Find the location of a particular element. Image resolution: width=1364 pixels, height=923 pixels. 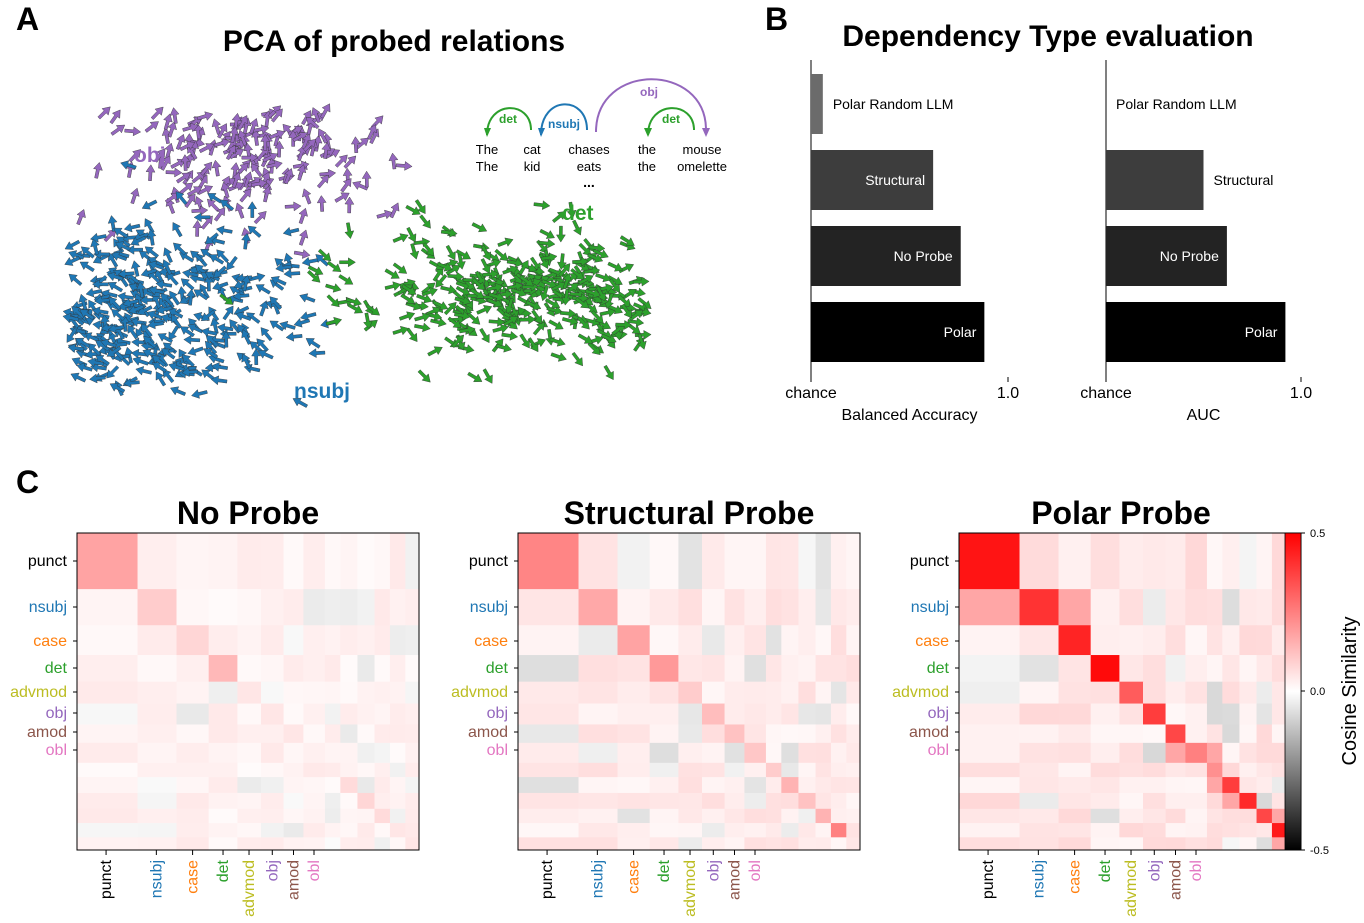

heatmap-ytick-nsubj: nsubj is located at coordinates (48, 607).